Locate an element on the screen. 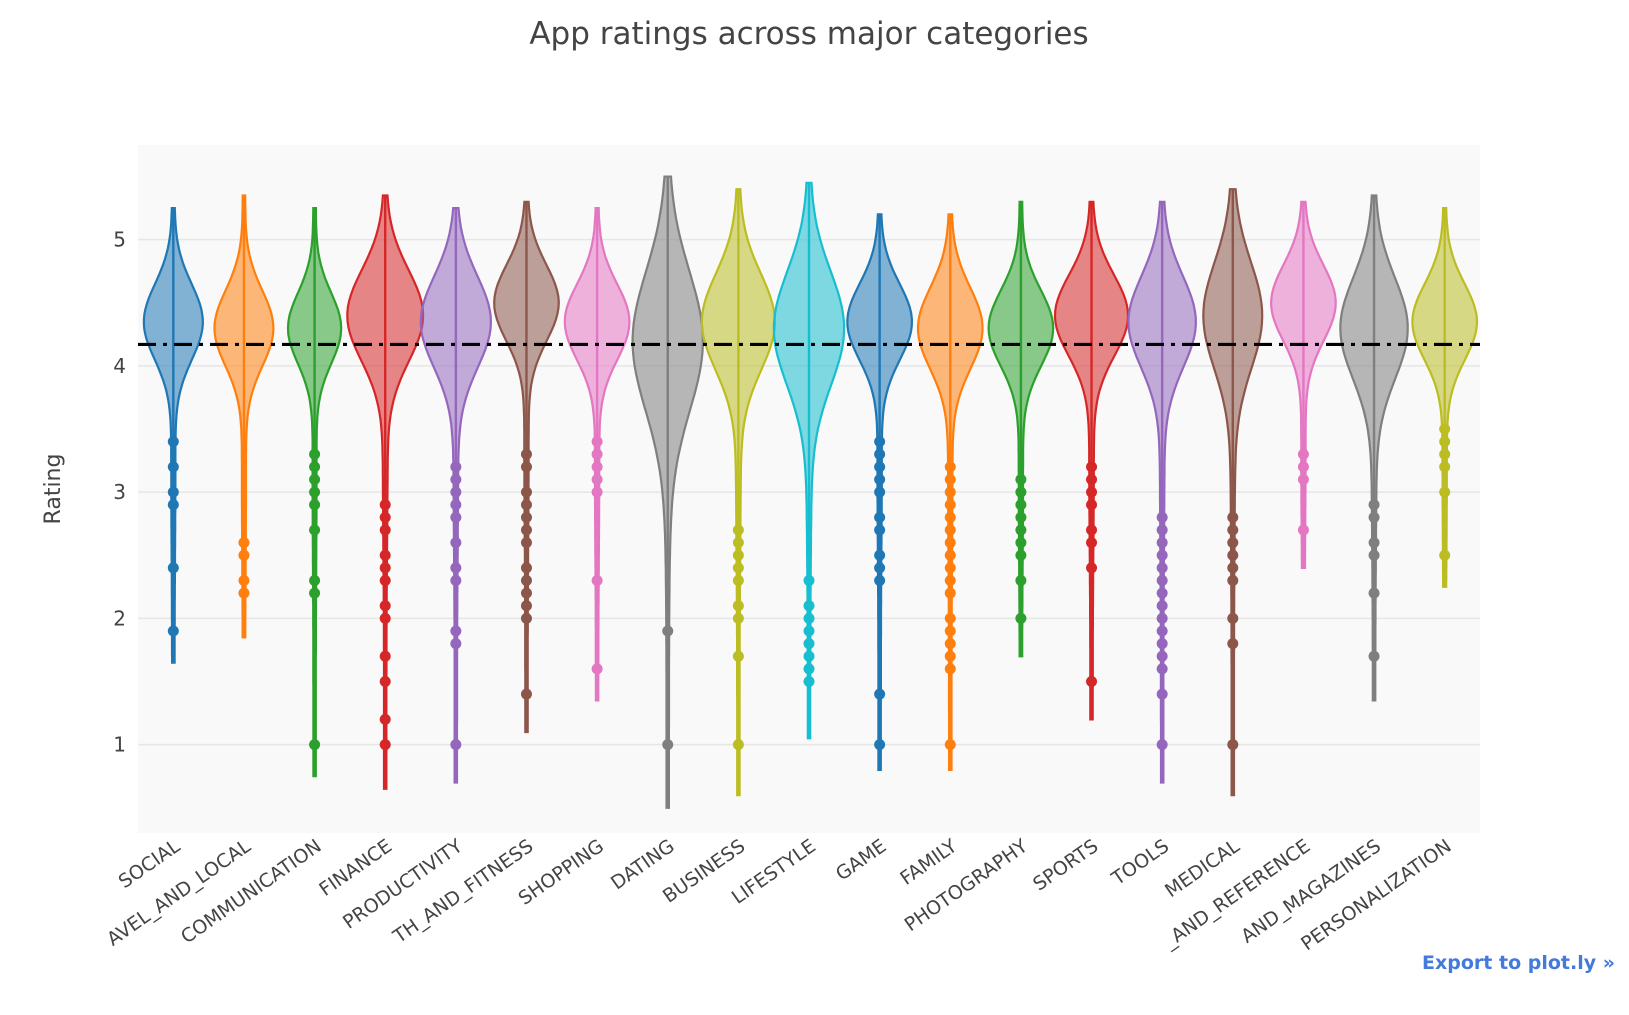  violin-medical is located at coordinates (1233, 492).